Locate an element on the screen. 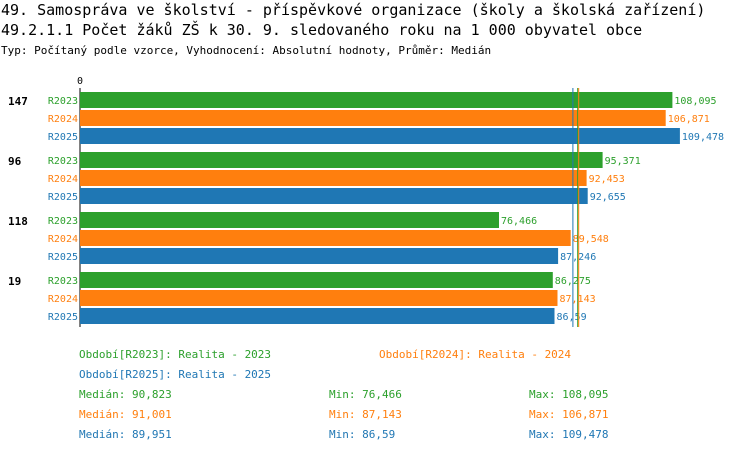 The width and height of the screenshot is (750, 452). stat-median-r2024: Medián: 91,001 is located at coordinates (125, 414).